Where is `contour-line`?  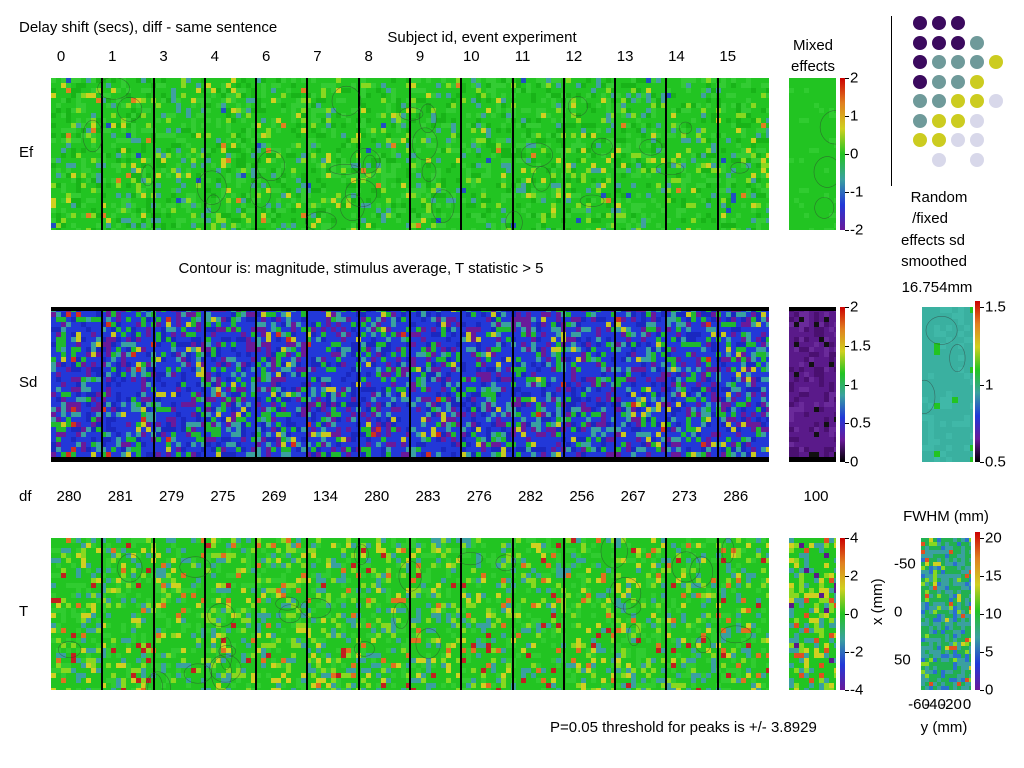
contour-line is located at coordinates (670, 169).